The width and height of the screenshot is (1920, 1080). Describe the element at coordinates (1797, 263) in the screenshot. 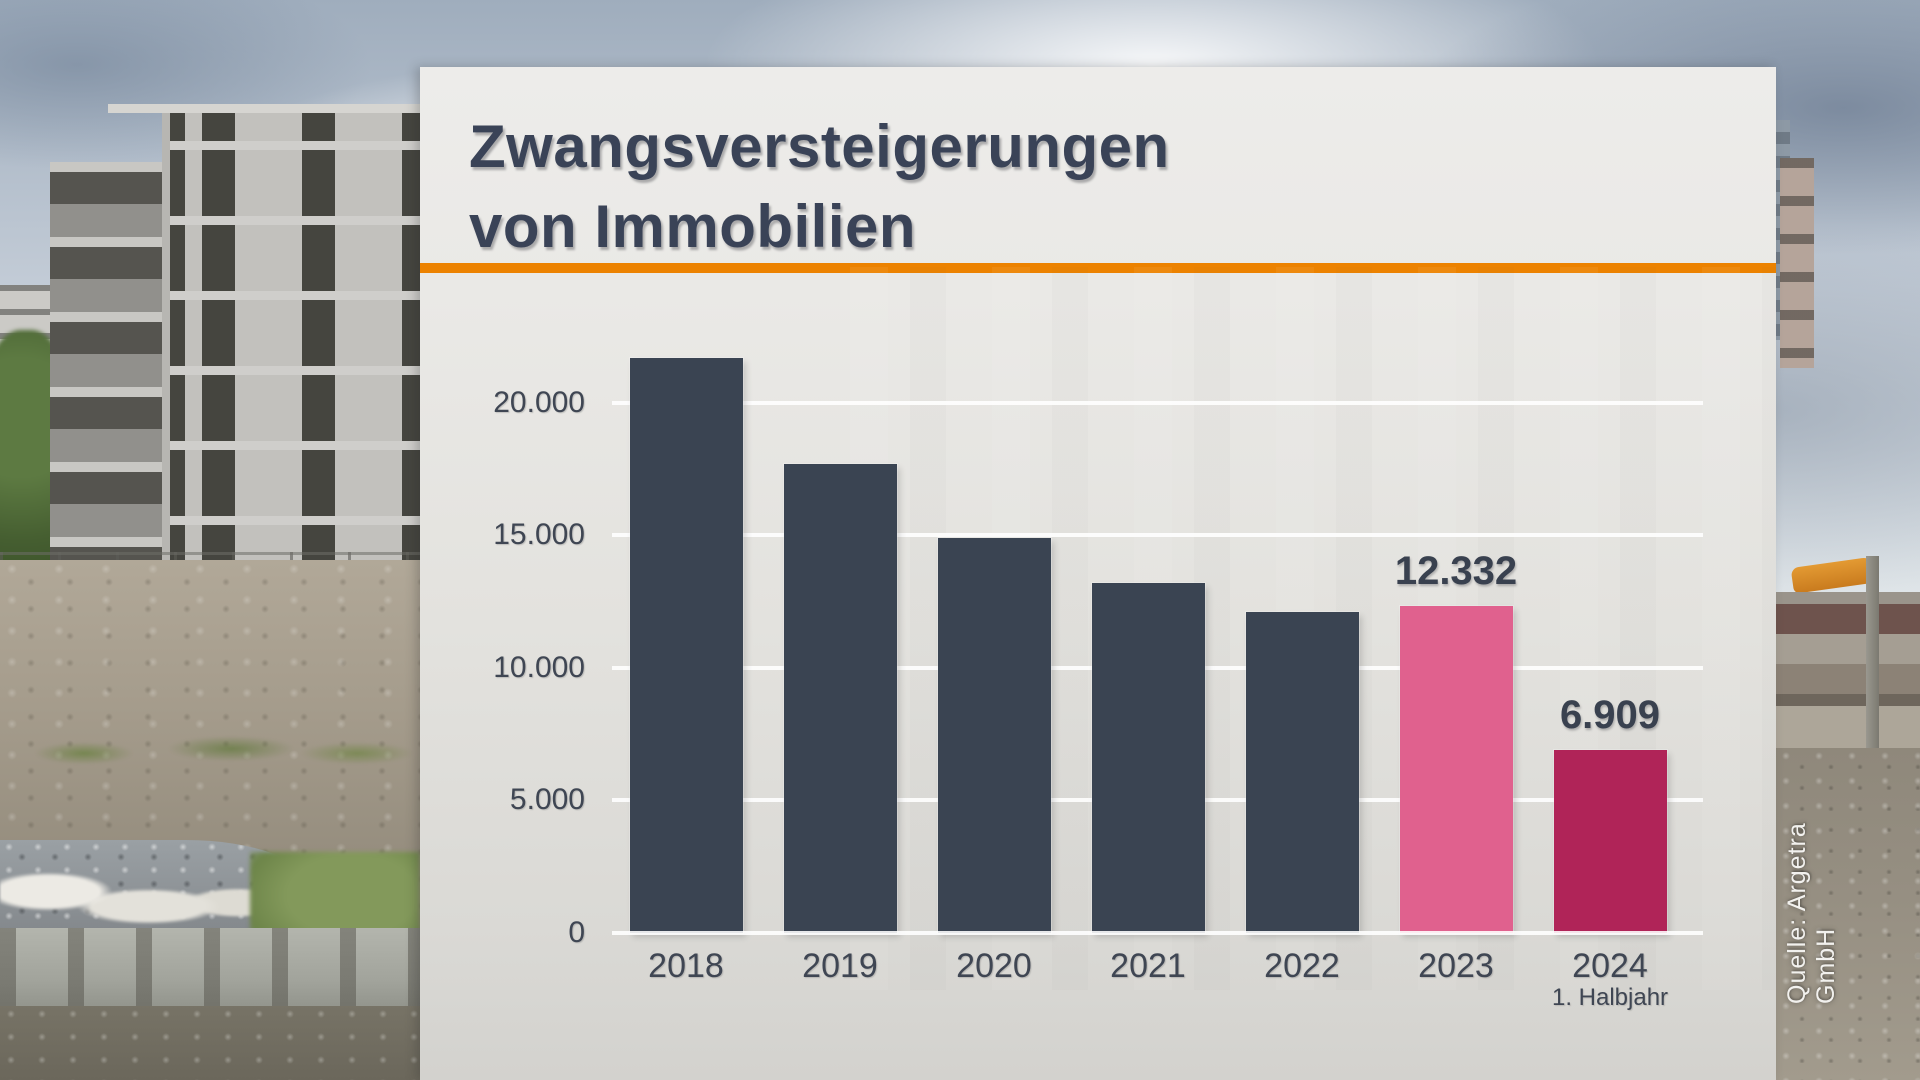

I see `highrise-building` at that location.